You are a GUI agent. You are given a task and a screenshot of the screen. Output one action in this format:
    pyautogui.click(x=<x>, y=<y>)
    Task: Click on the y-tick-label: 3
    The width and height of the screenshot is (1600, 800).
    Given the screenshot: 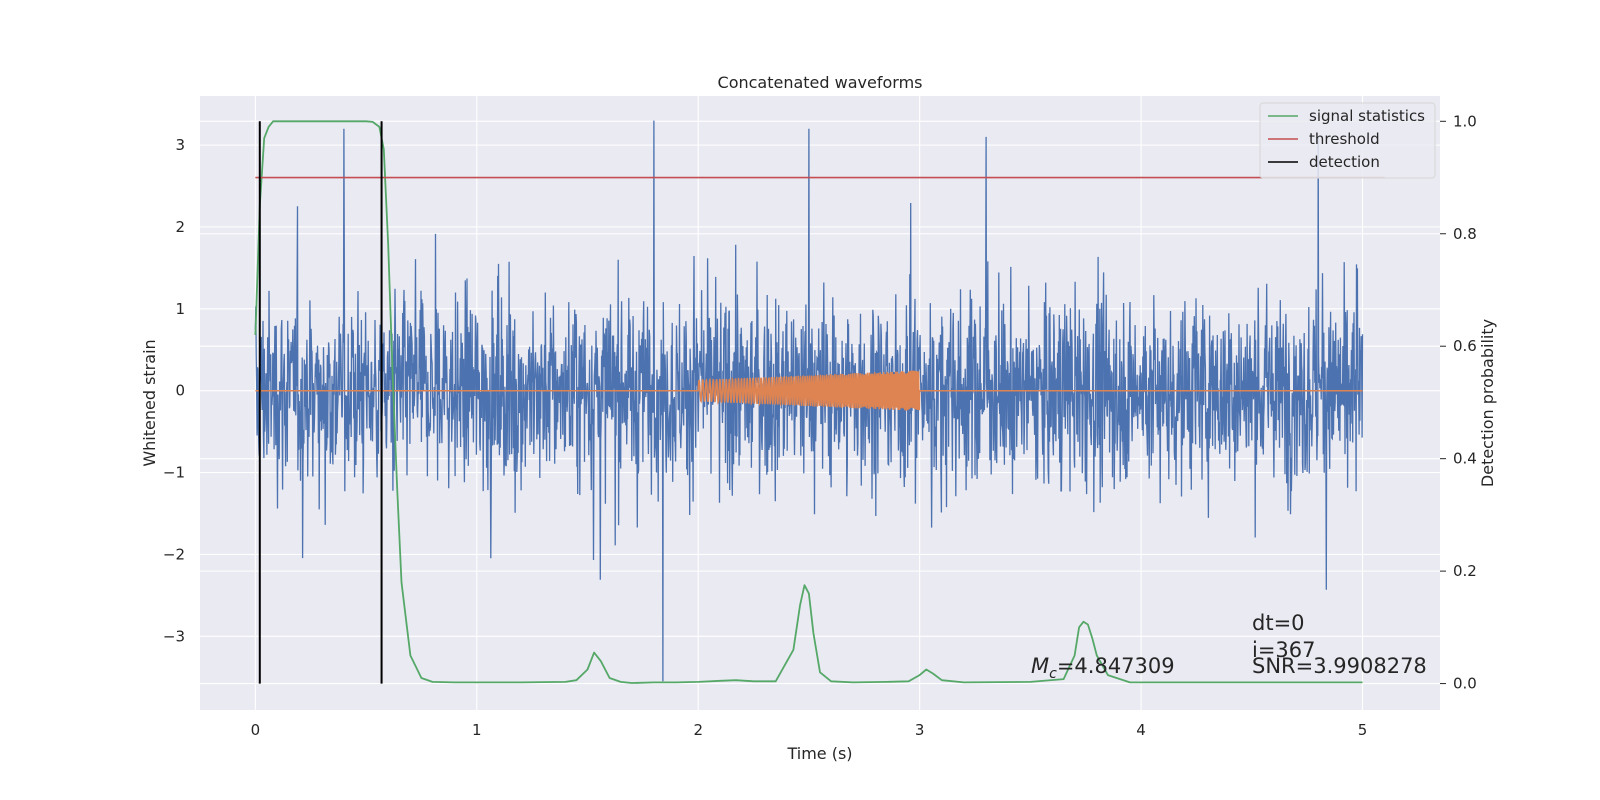 What is the action you would take?
    pyautogui.click(x=180, y=145)
    